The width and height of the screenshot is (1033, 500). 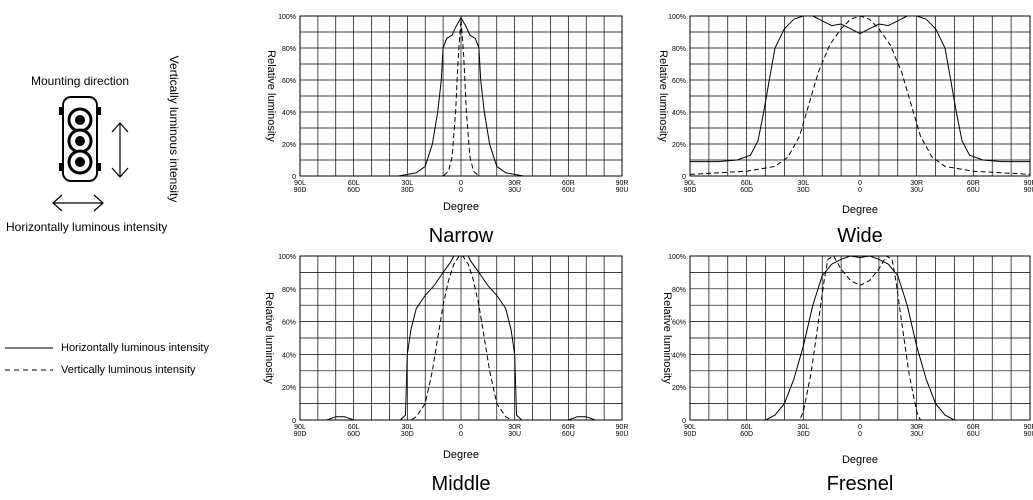 I want to click on chart-title: Fresnel, so click(x=860, y=484).